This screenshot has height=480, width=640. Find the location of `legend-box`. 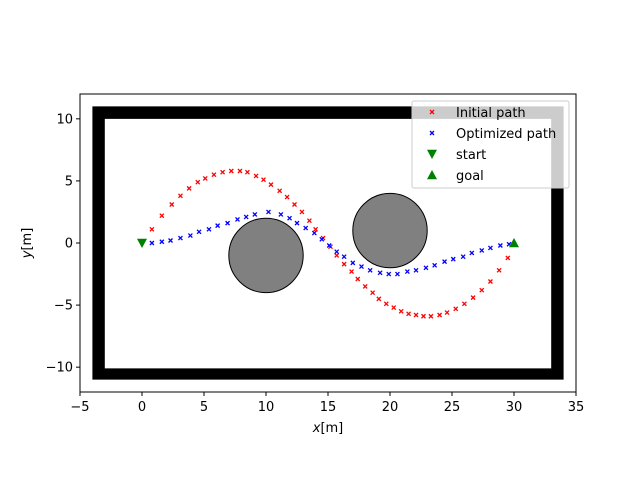

legend-box is located at coordinates (490, 144).